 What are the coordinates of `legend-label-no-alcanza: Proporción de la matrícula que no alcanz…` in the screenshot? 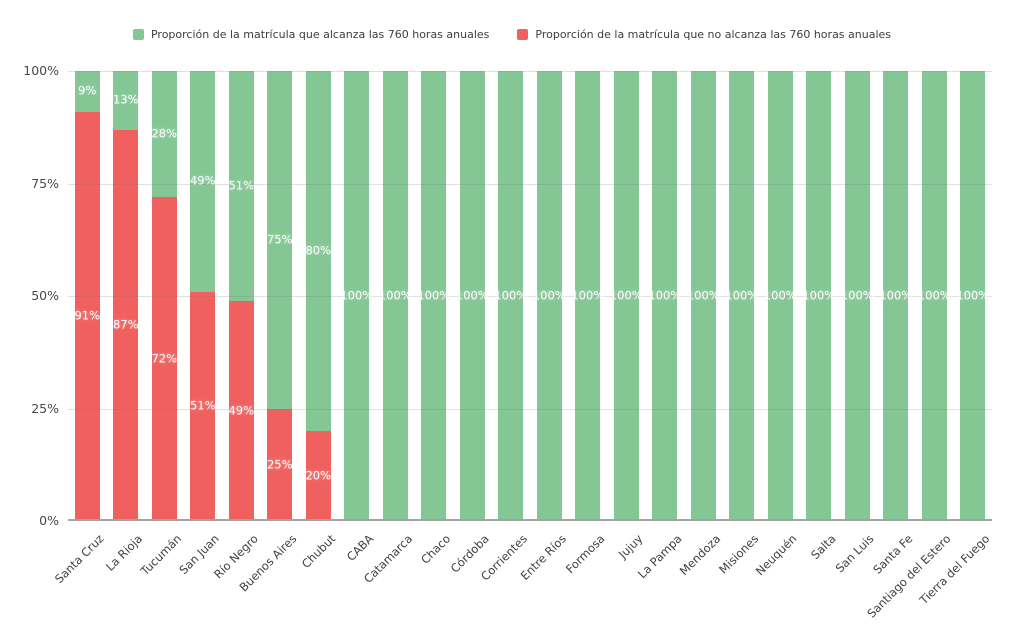 It's located at (713, 34).